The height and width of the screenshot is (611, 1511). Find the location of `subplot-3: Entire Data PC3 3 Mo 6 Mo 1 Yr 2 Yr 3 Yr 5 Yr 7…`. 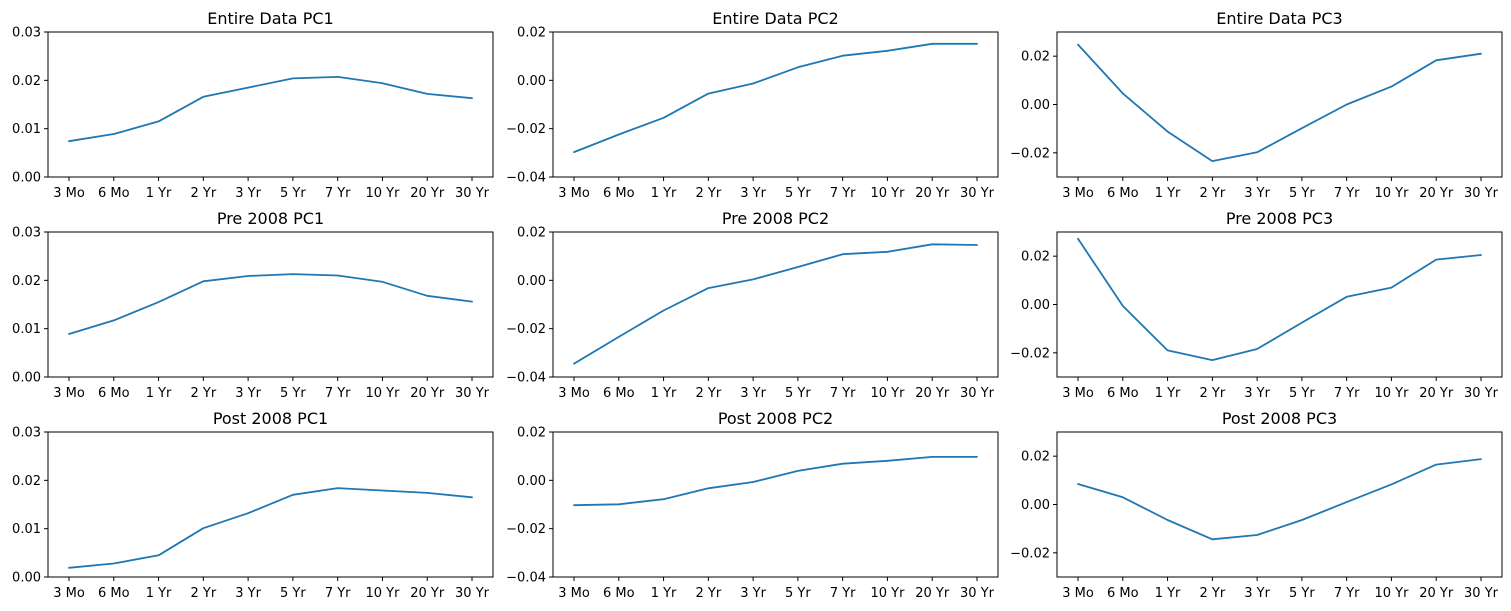

subplot-3: Entire Data PC3 3 Mo 6 Mo 1 Yr 2 Yr 3 Yr 5 Yr 7… is located at coordinates (1256, 105).